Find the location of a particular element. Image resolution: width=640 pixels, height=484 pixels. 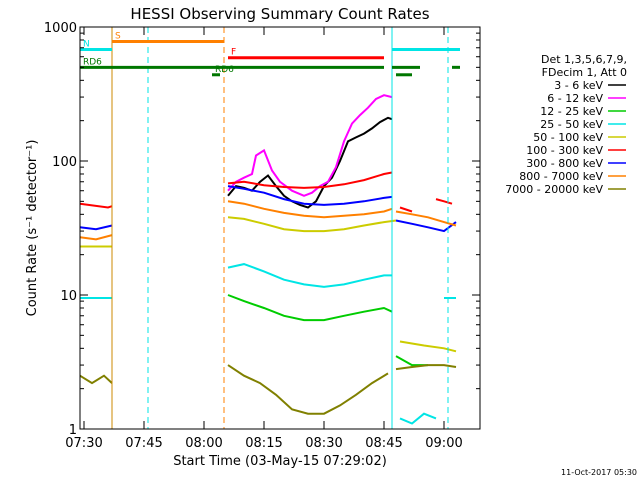

legend-header-1: Det 1,3,5,6,7,9, is located at coordinates (584, 59).